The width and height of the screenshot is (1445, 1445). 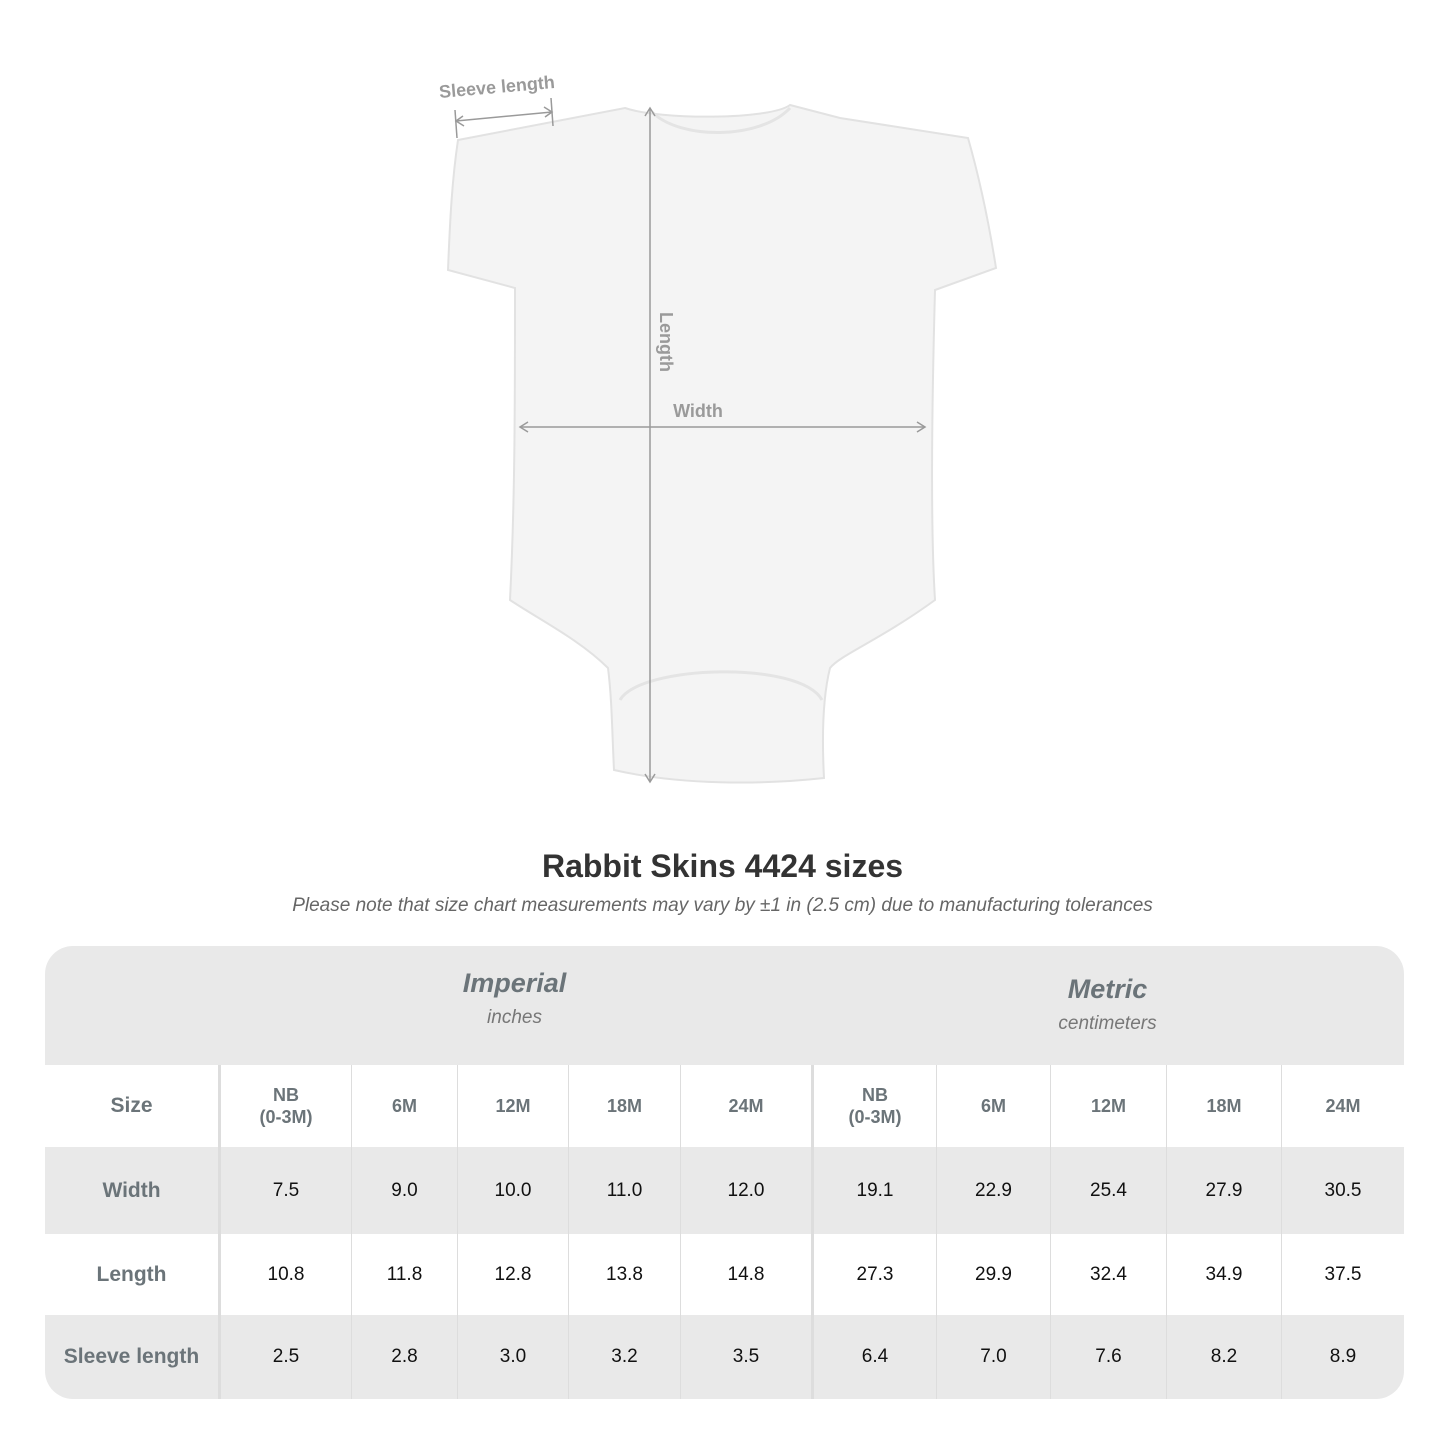 I want to click on imperial-group: Imperial inches, so click(x=514, y=998).